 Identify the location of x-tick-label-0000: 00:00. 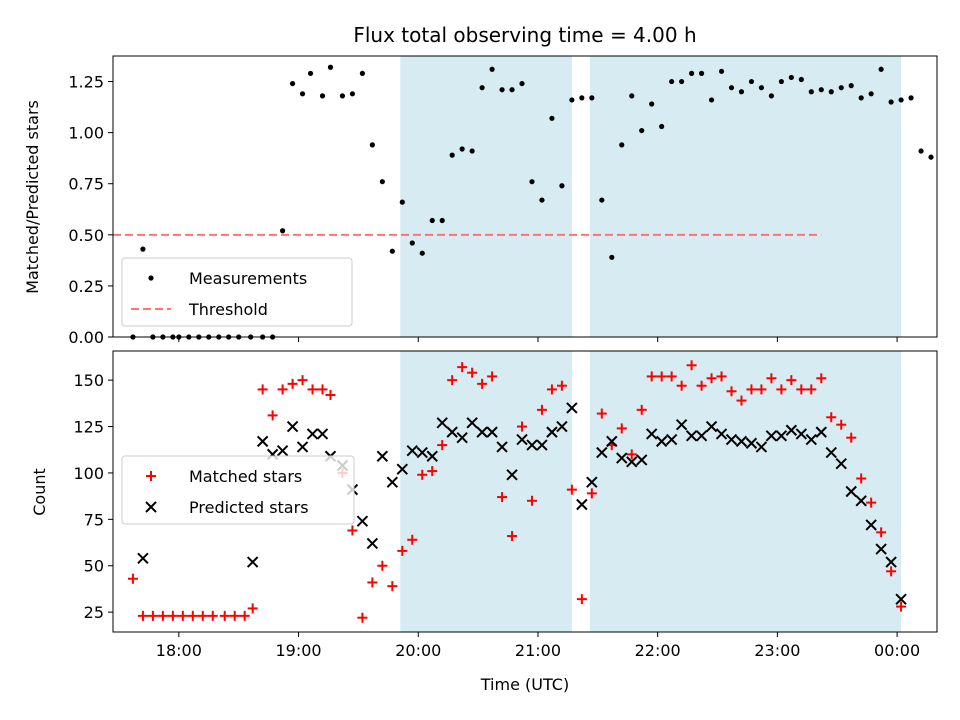
(897, 650).